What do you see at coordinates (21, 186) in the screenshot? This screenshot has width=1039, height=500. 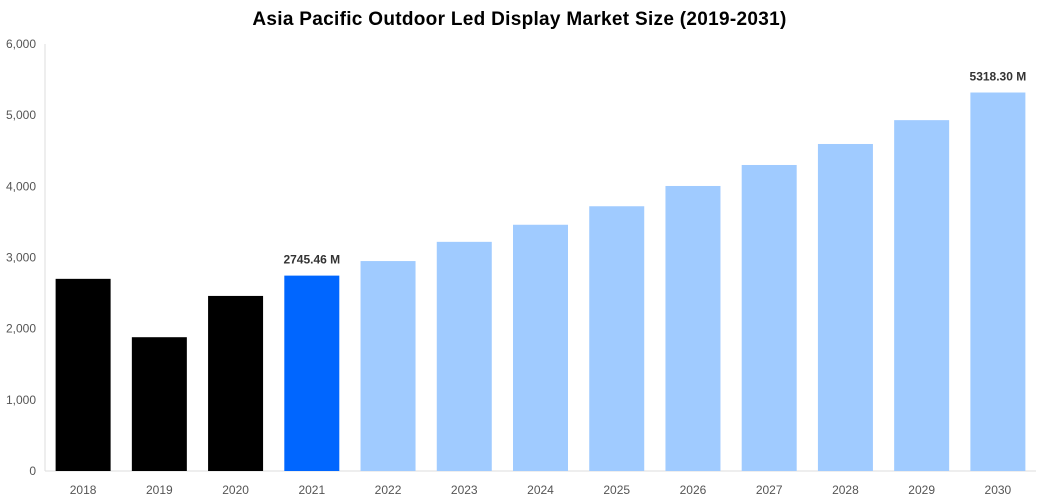 I see `y-tick-label: 4,000` at bounding box center [21, 186].